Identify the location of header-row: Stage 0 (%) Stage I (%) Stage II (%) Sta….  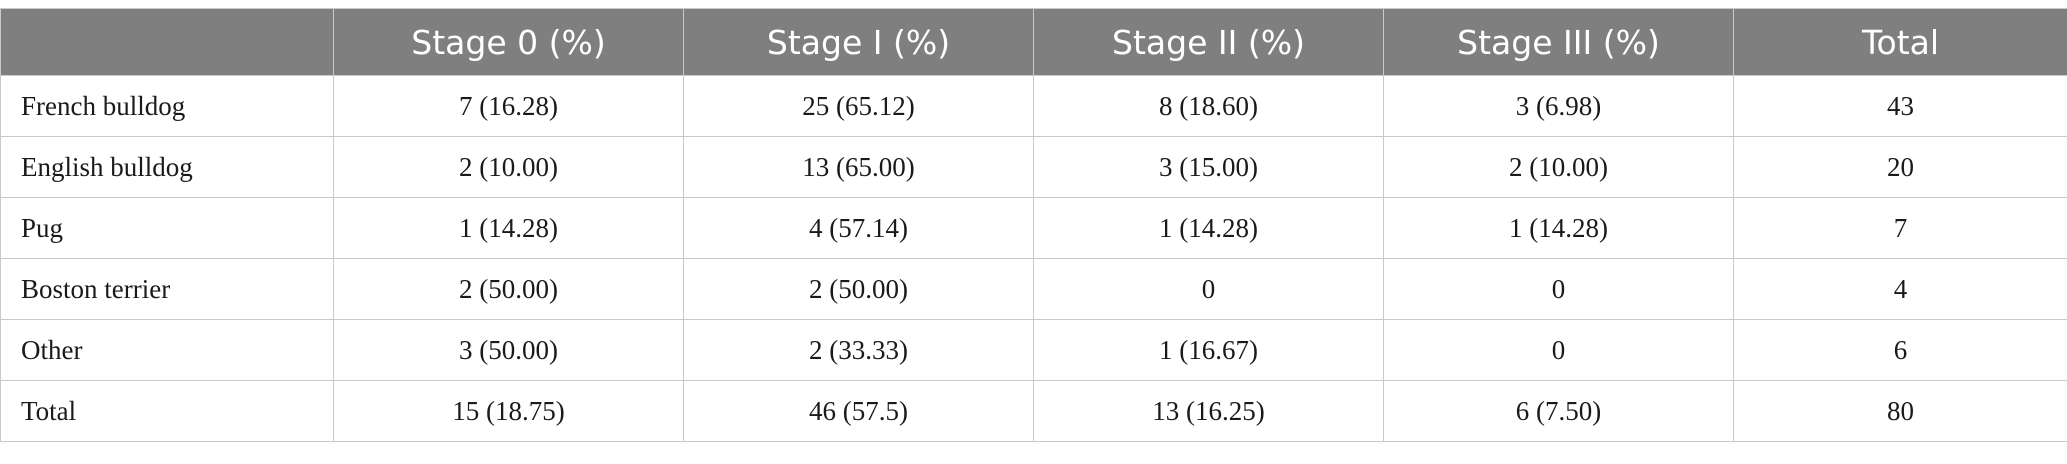
(1033, 42).